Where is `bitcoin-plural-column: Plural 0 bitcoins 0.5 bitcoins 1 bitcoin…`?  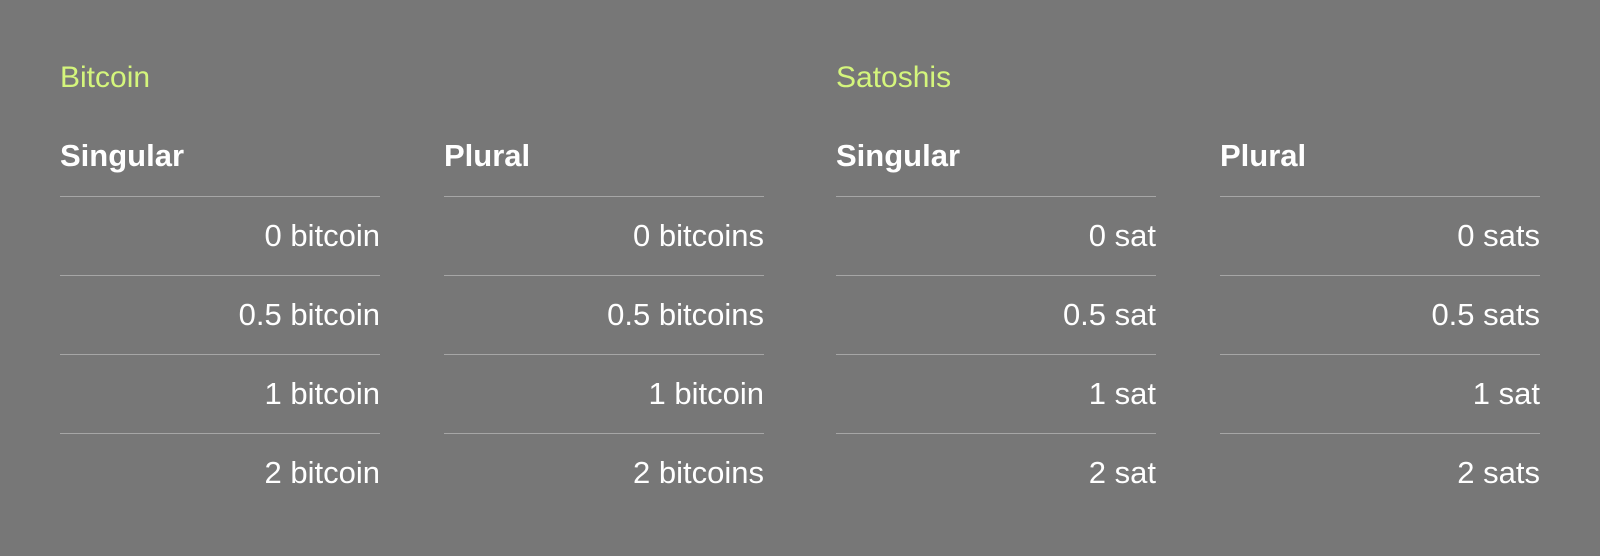 bitcoin-plural-column: Plural 0 bitcoins 0.5 bitcoins 1 bitcoin… is located at coordinates (604, 324).